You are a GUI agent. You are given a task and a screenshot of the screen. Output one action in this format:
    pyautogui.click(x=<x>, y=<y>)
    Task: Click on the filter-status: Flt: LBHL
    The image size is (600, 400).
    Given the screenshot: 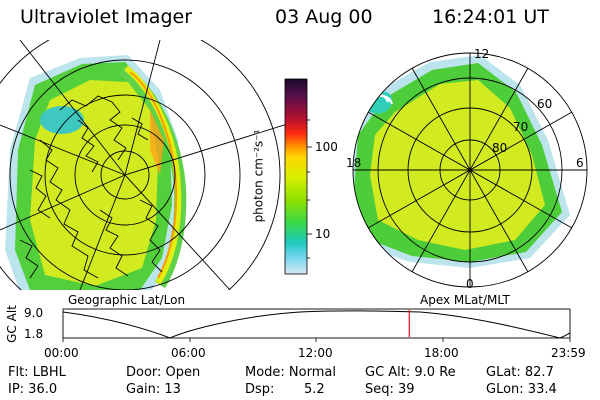 What is the action you would take?
    pyautogui.click(x=37, y=372)
    